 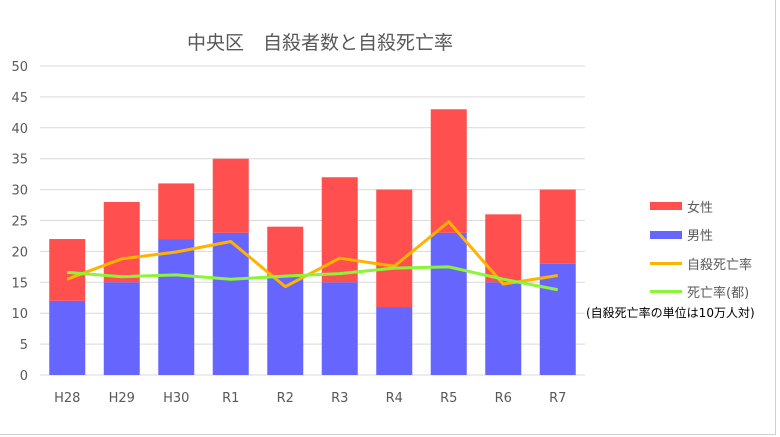 What do you see at coordinates (313, 278) in the screenshot?
I see `line-死亡率(都)` at bounding box center [313, 278].